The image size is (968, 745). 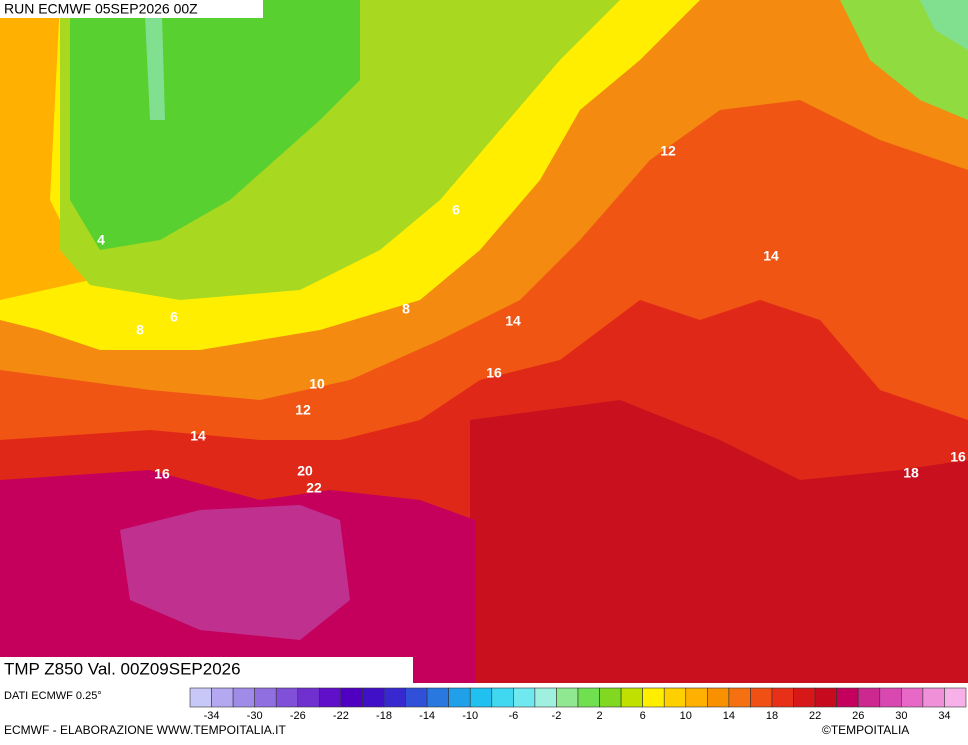 What do you see at coordinates (772, 716) in the screenshot?
I see `colorbar-tick-label: 18` at bounding box center [772, 716].